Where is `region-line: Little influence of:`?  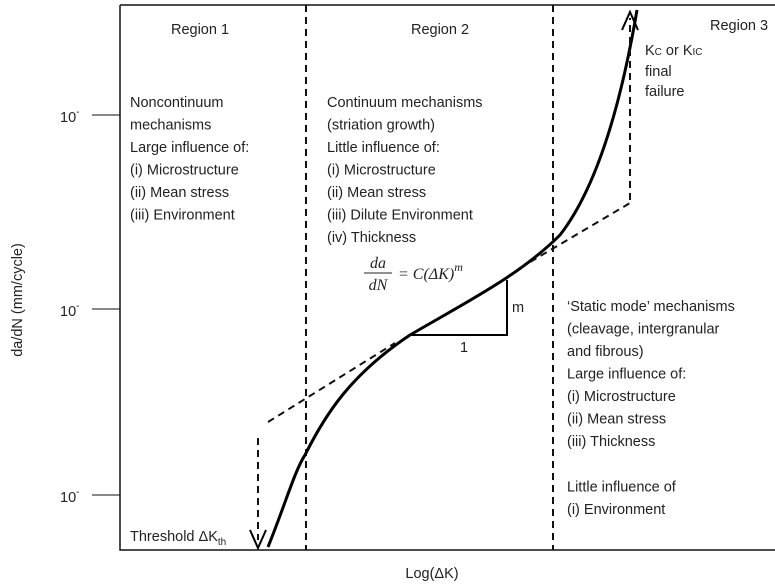 region-line: Little influence of: is located at coordinates (383, 148).